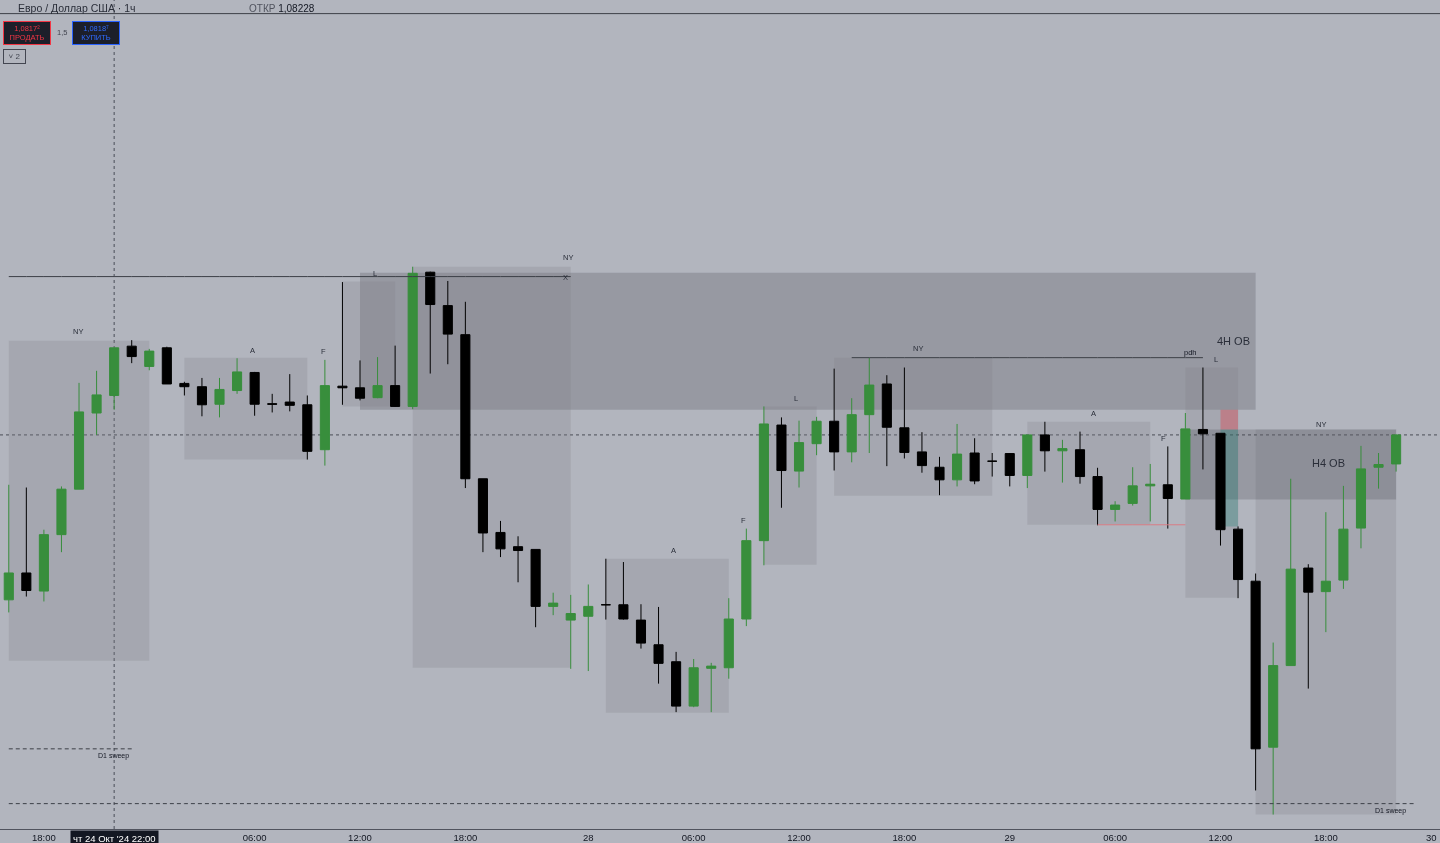 This screenshot has width=1440, height=843. What do you see at coordinates (1010, 837) in the screenshot?
I see `x-tick-label: 29` at bounding box center [1010, 837].